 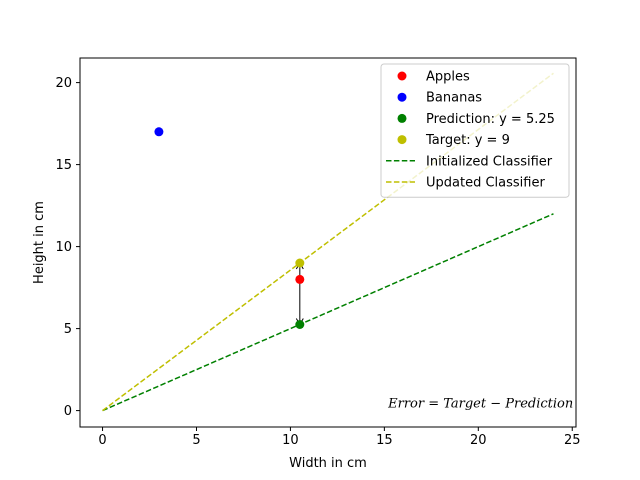 I want to click on legend-label: Apples, so click(x=448, y=77).